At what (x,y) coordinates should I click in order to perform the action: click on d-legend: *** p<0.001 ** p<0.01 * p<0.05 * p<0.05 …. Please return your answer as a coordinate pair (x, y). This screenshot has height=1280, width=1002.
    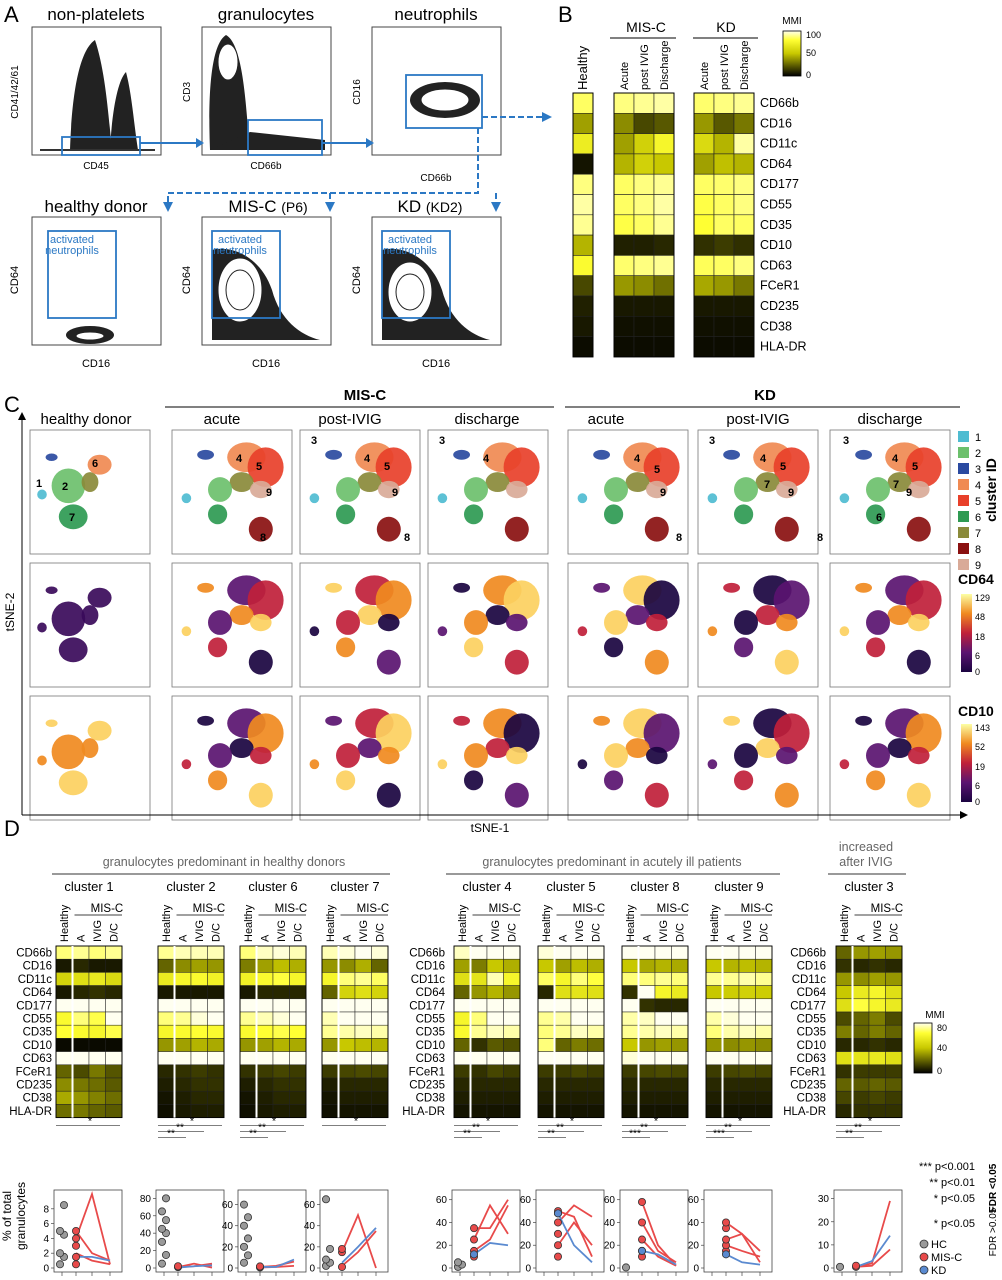
    Looking at the image, I should click on (959, 1219).